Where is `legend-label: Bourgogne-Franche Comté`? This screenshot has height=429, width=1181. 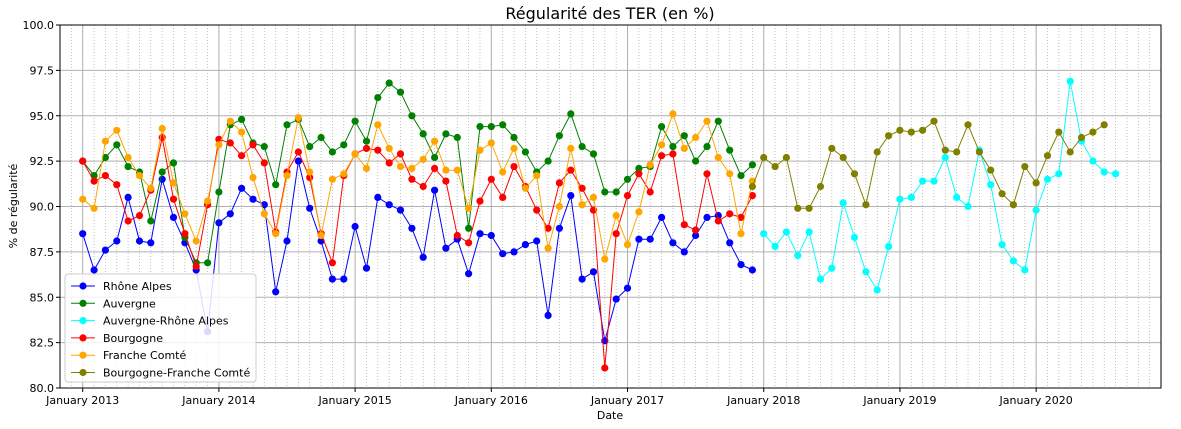 legend-label: Bourgogne-Franche Comté is located at coordinates (176, 373).